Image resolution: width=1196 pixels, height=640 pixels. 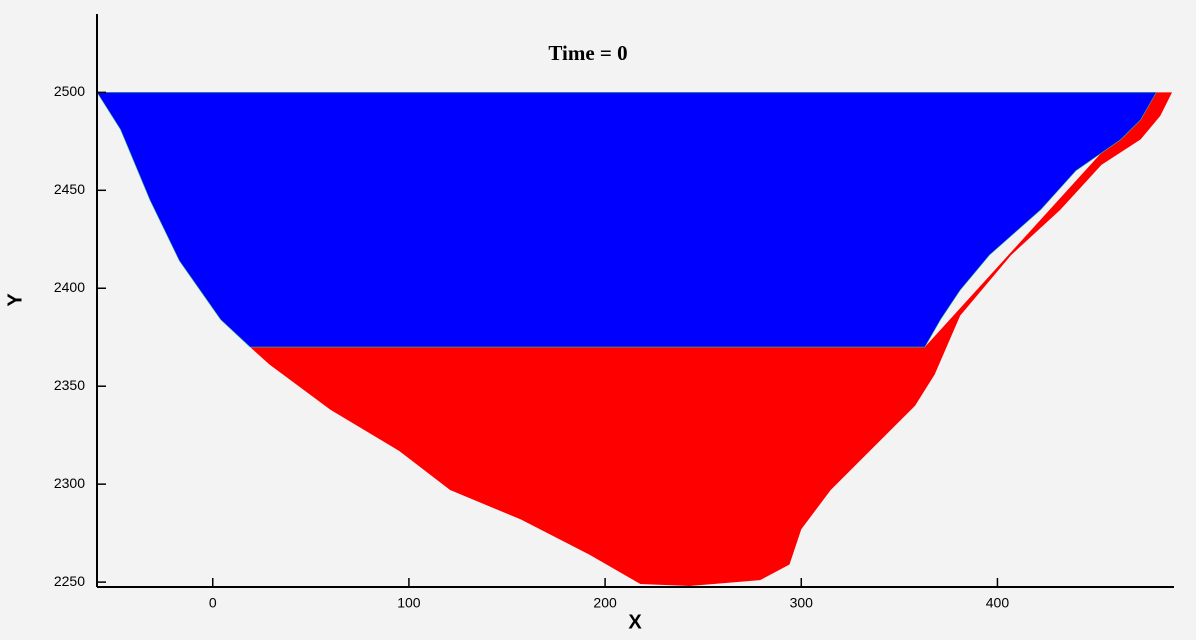 I want to click on y-tick-label: 2500, so click(x=69, y=91).